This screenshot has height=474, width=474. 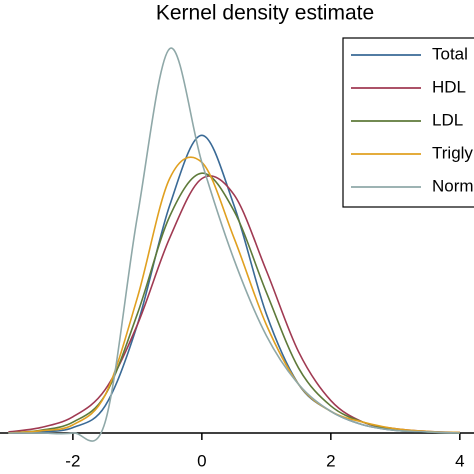 What do you see at coordinates (201, 460) in the screenshot?
I see `x-tick-label: 0` at bounding box center [201, 460].